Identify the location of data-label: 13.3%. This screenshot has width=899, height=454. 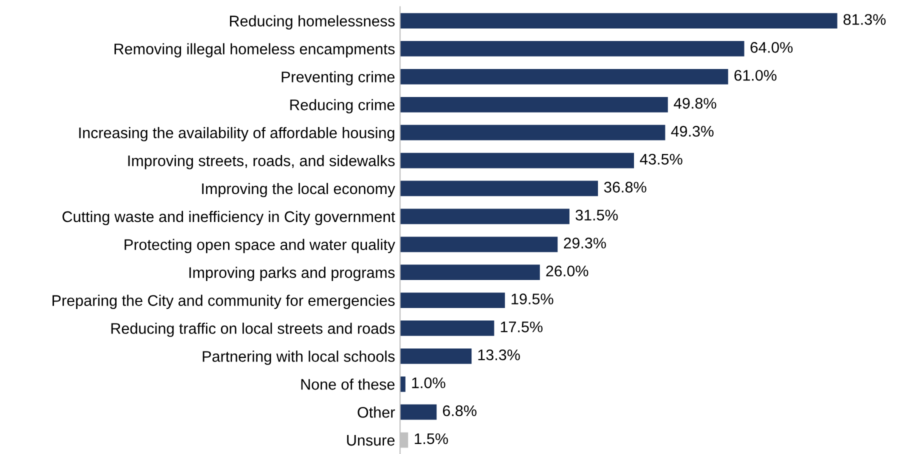
(499, 354).